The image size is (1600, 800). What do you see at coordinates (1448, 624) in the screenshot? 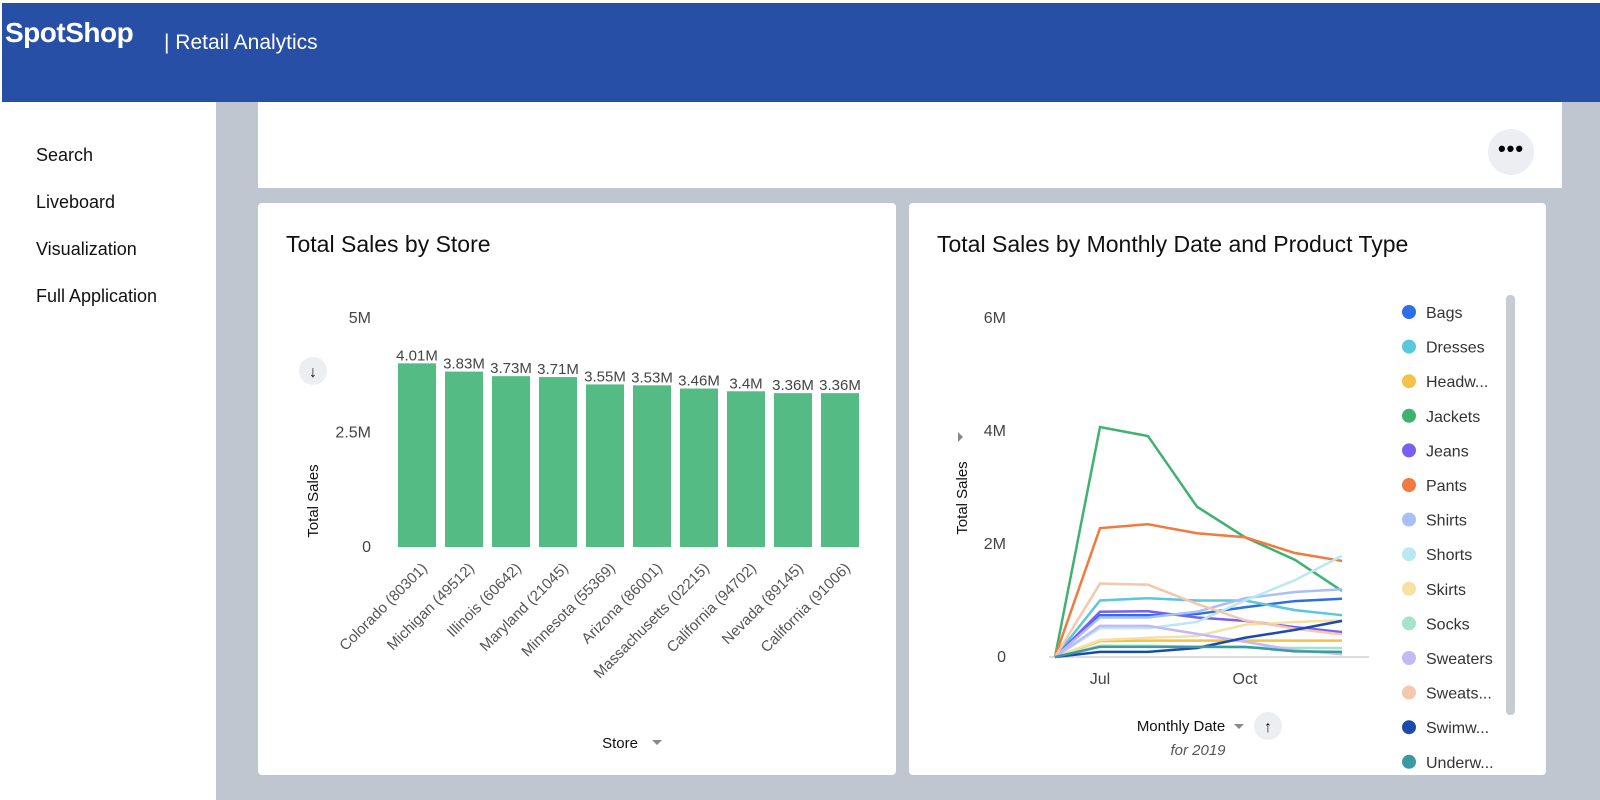
I see `legend-item: Socks` at bounding box center [1448, 624].